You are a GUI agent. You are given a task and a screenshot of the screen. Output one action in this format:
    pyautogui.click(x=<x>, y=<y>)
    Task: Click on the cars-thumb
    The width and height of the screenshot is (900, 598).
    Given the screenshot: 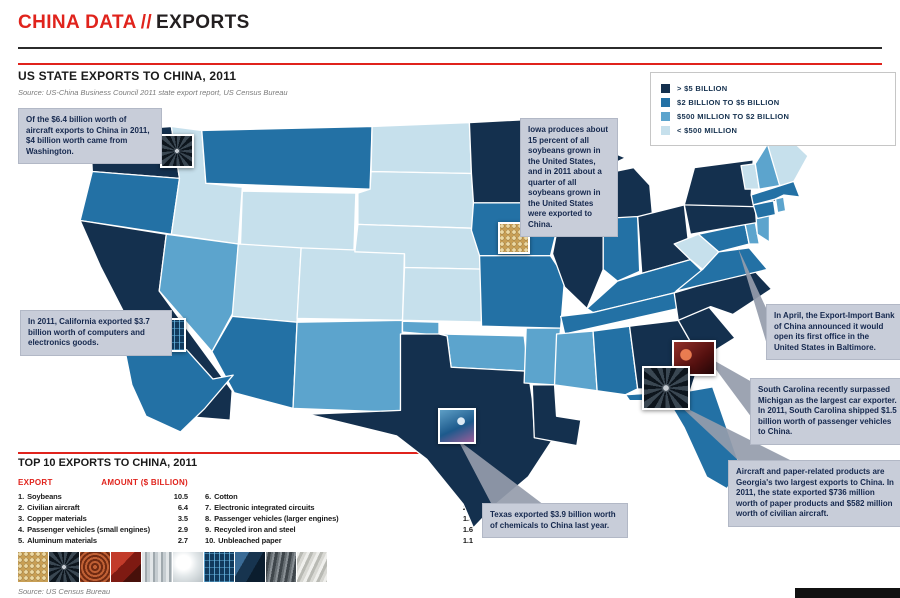 What is the action you would take?
    pyautogui.click(x=126, y=567)
    